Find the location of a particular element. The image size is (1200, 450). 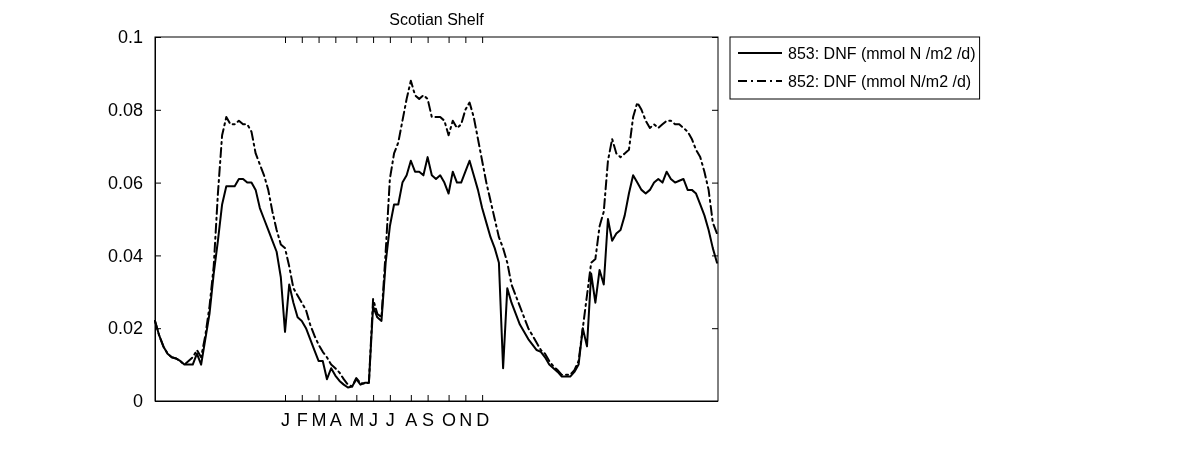

x-tick-label: O is located at coordinates (449, 419).